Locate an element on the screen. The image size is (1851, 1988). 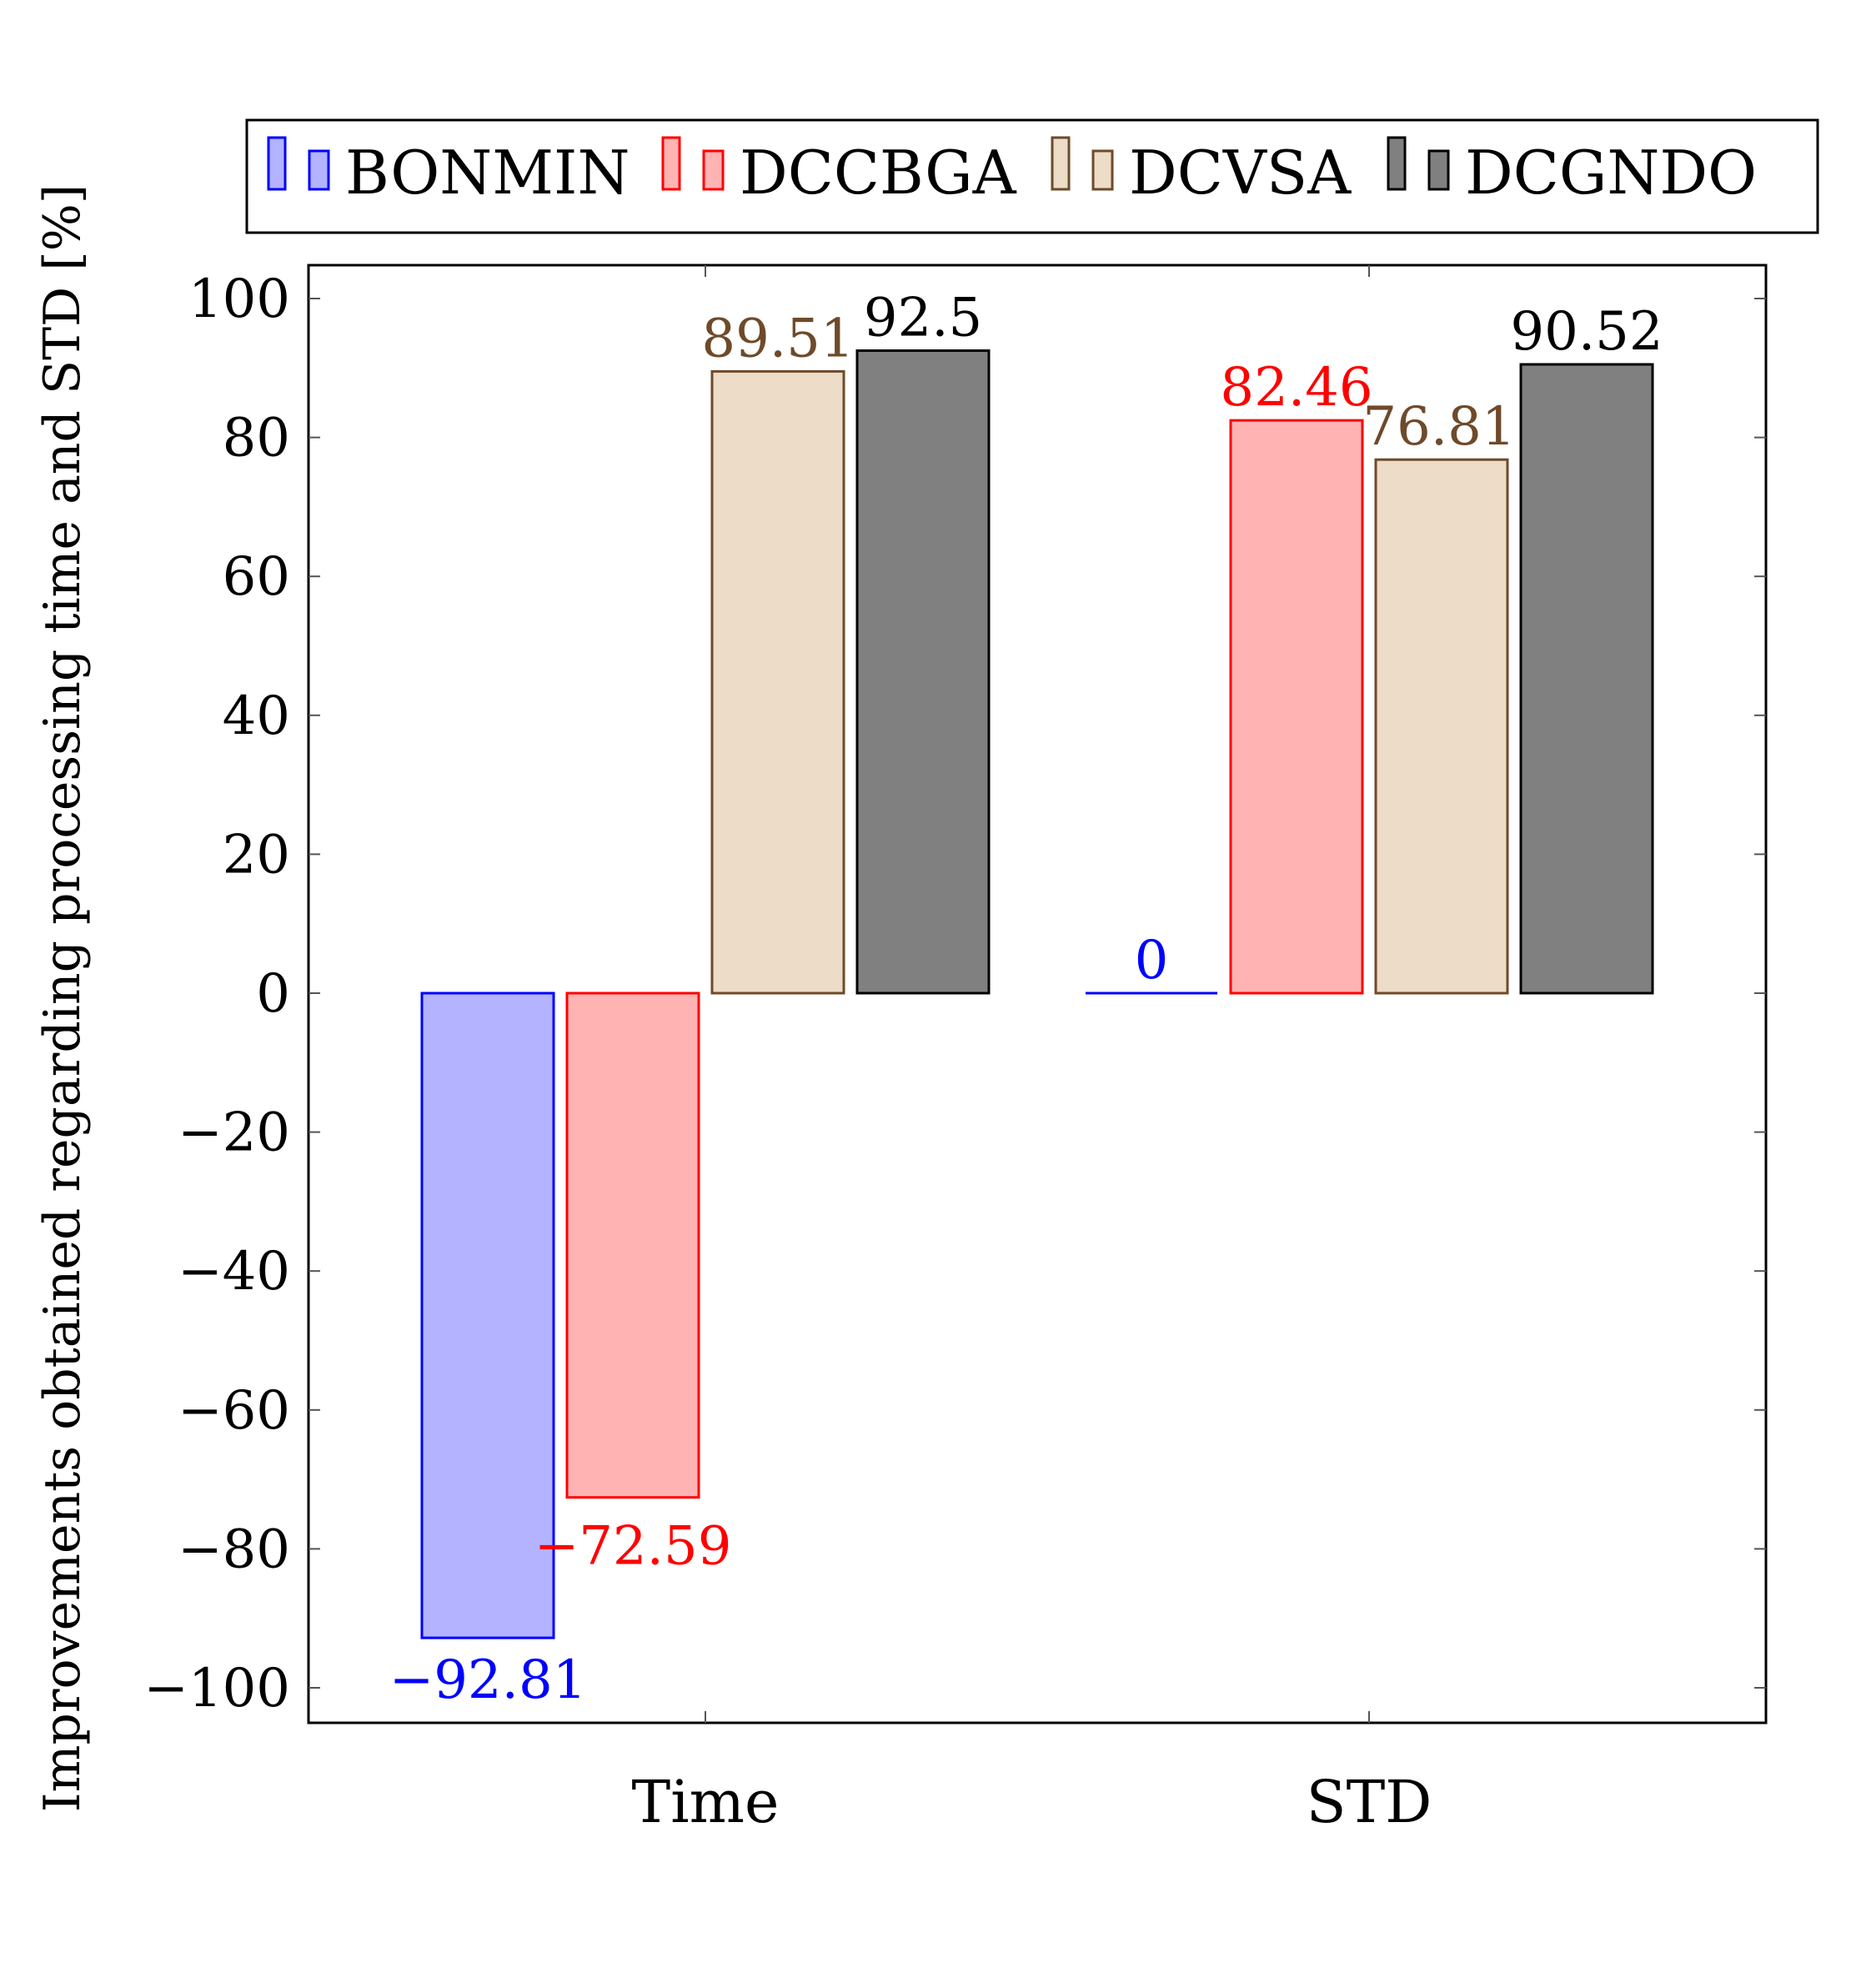
data-label: 89.51 is located at coordinates (777, 339).